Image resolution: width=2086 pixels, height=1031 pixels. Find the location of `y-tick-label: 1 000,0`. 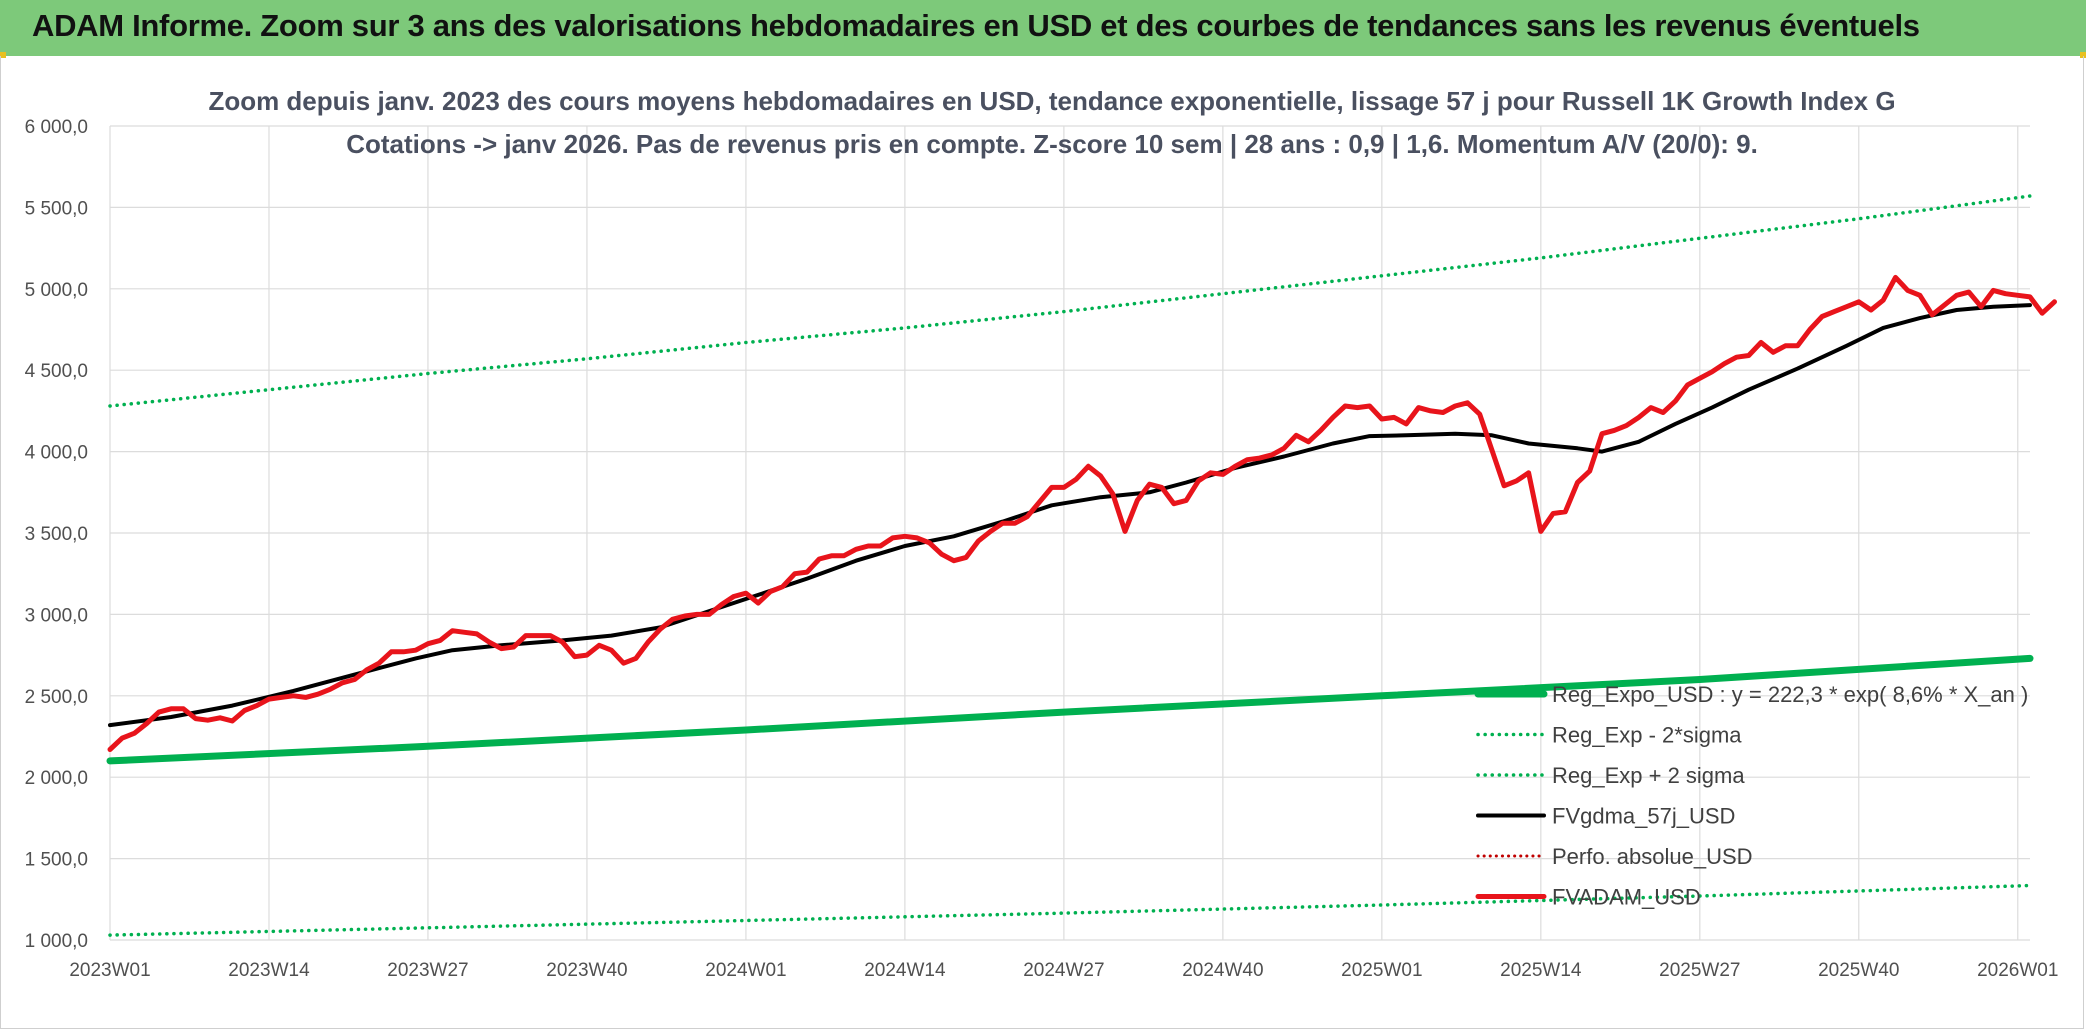

y-tick-label: 1 000,0 is located at coordinates (56, 941).